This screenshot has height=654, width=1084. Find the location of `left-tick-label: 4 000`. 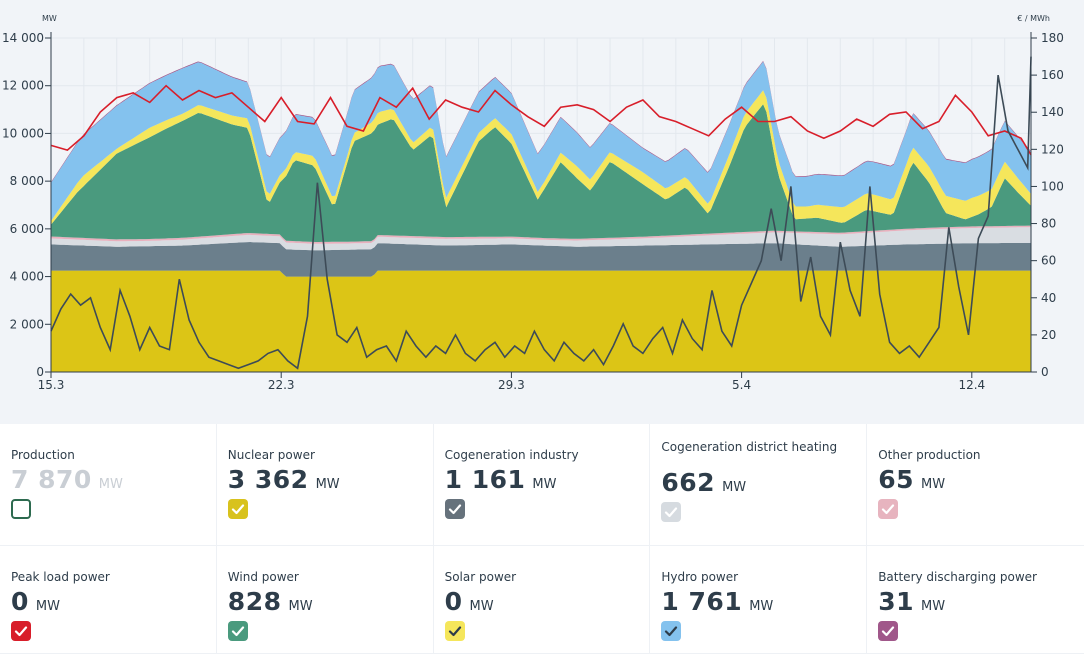

left-tick-label: 4 000 is located at coordinates (27, 277).